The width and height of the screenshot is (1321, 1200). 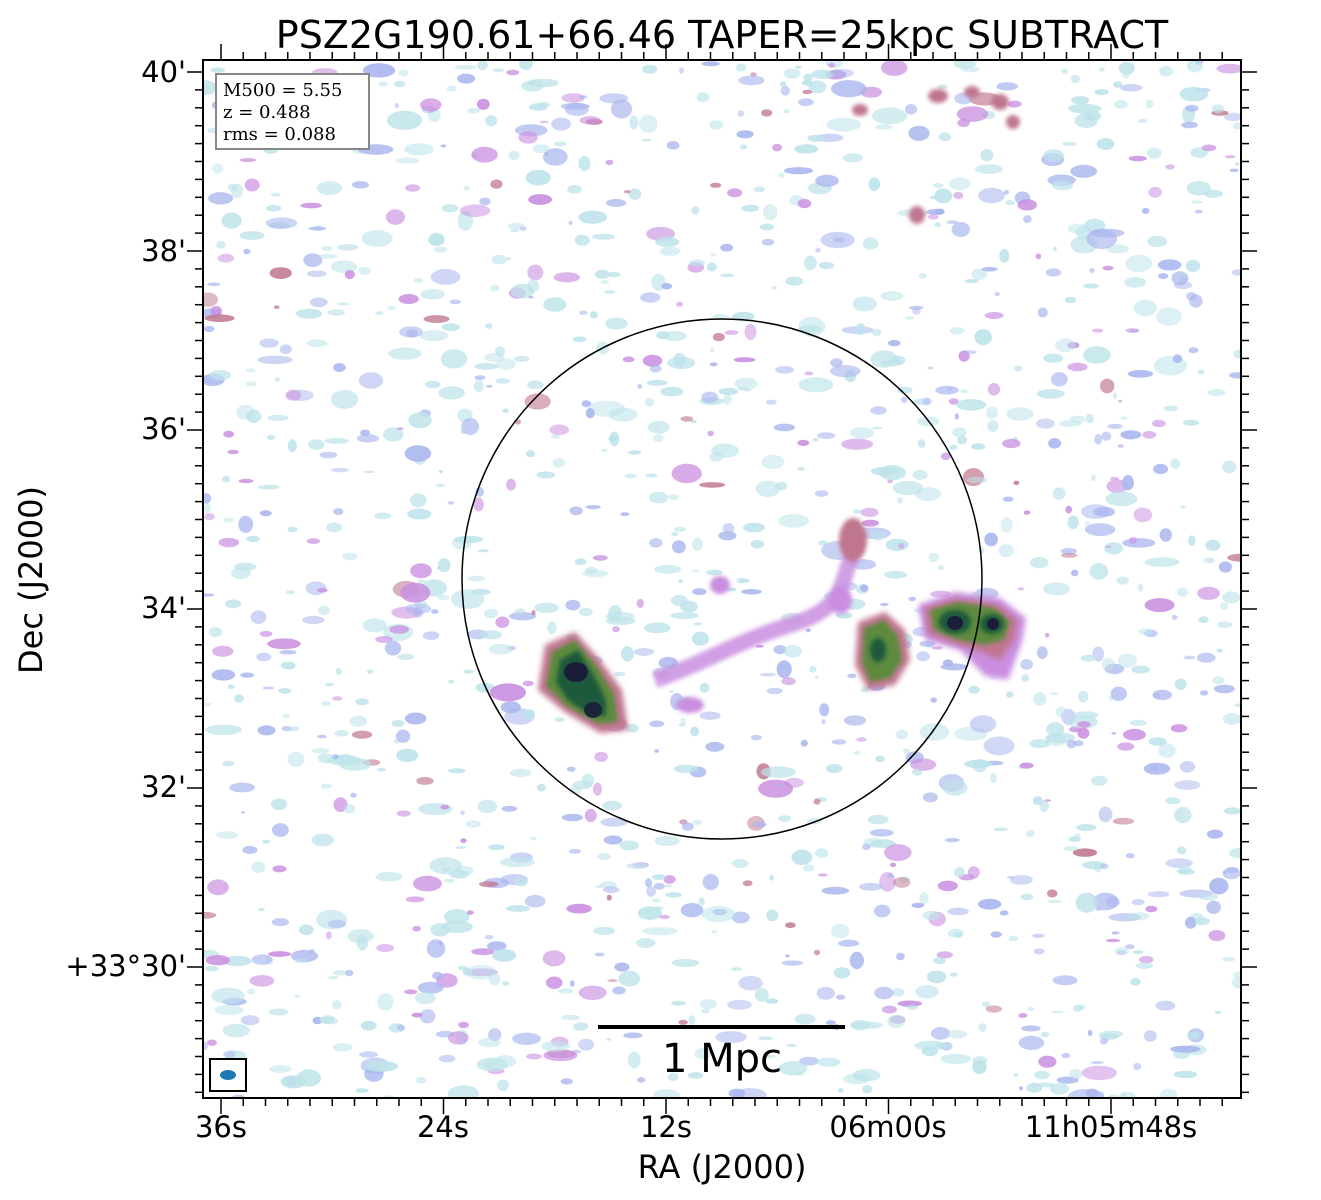 I want to click on y-tick-label: +33°30', so click(x=125, y=966).